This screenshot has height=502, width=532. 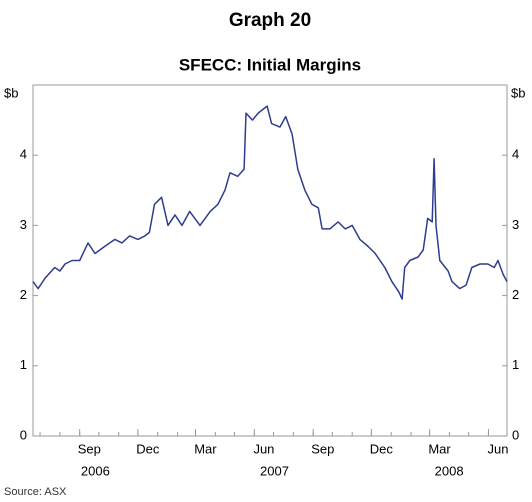 What do you see at coordinates (515, 224) in the screenshot?
I see `y-tick-label-right: 3` at bounding box center [515, 224].